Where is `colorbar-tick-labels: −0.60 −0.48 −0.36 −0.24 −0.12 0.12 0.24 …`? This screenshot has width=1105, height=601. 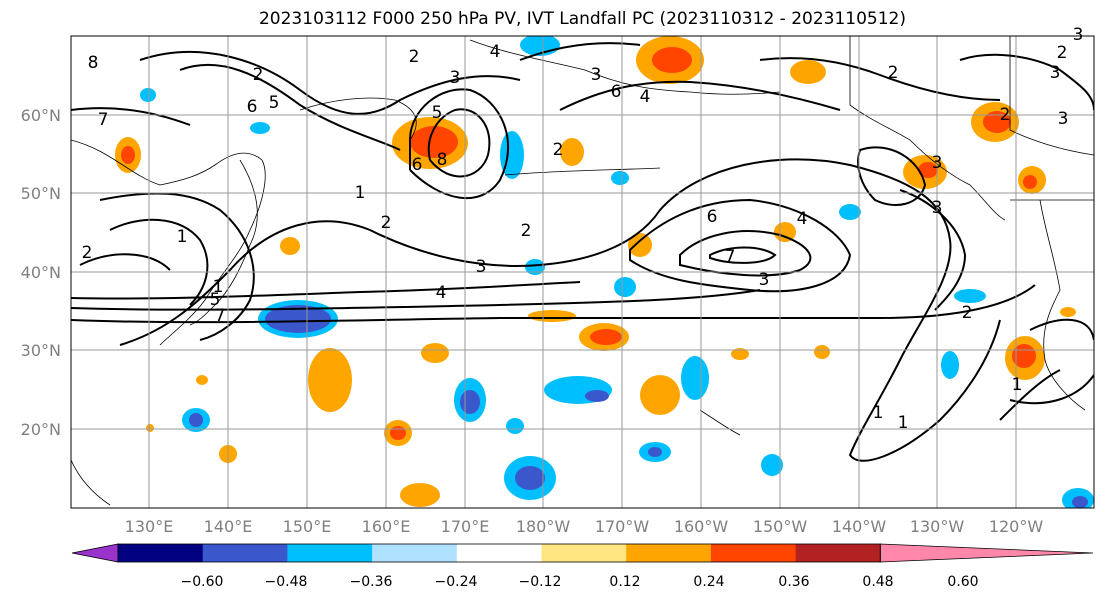 colorbar-tick-labels: −0.60 −0.48 −0.36 −0.24 −0.12 0.12 0.24 … is located at coordinates (580, 582).